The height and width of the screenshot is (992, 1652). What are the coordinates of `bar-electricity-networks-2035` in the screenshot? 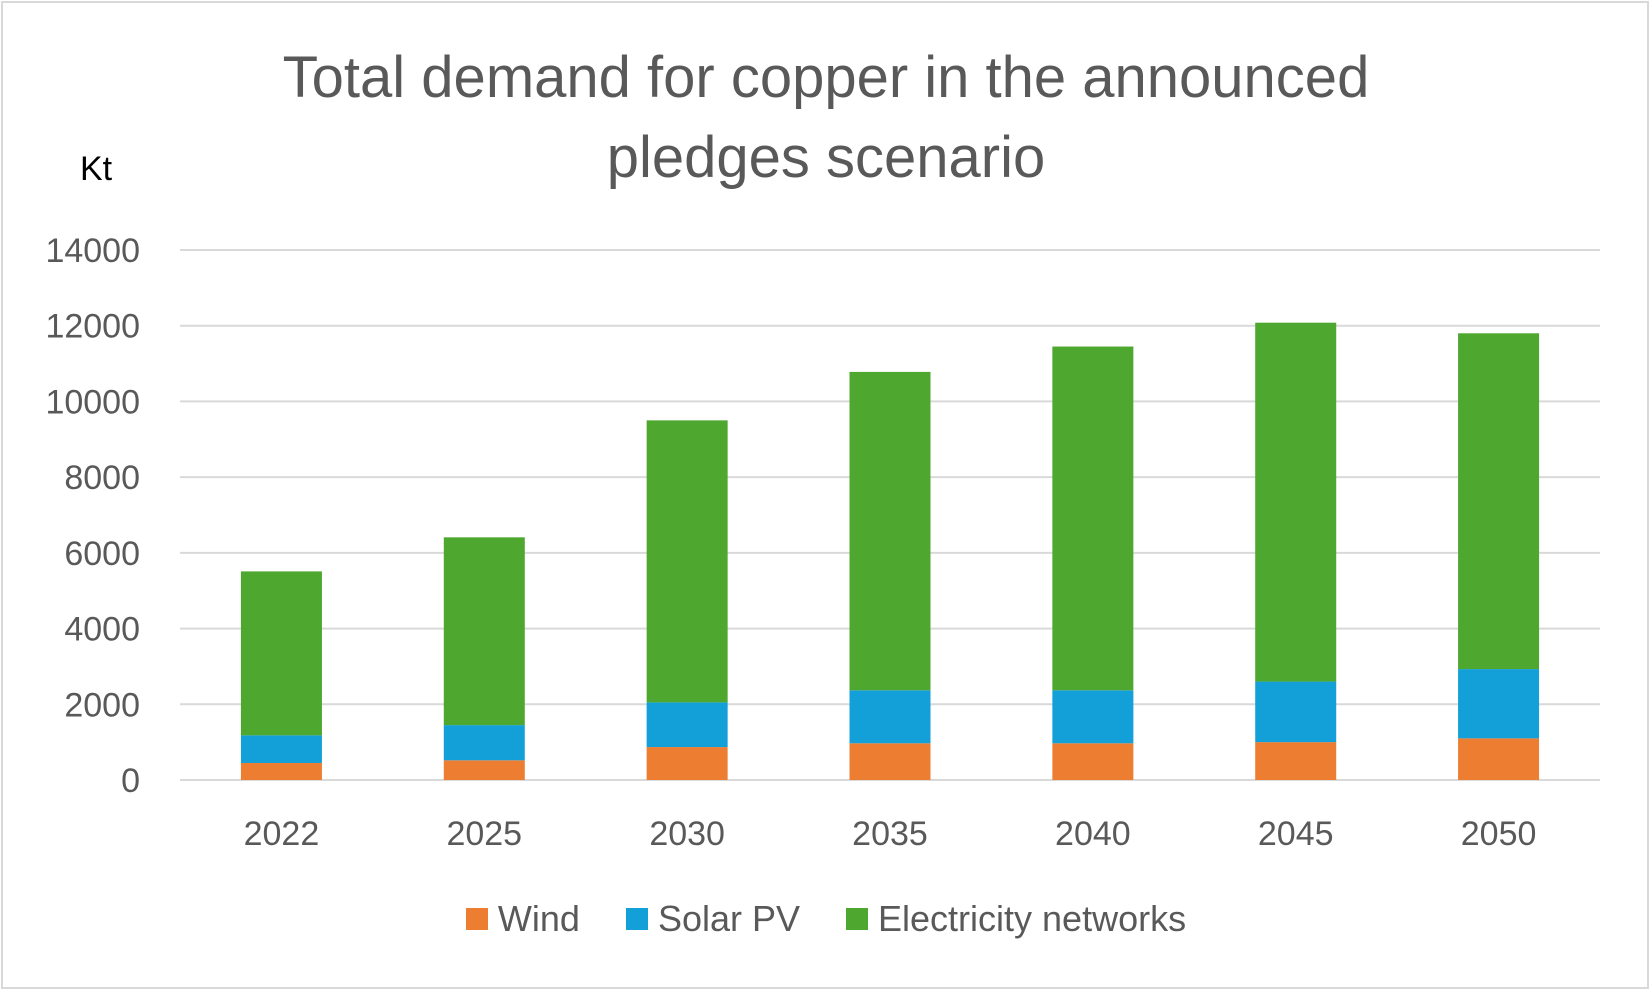 It's located at (890, 531).